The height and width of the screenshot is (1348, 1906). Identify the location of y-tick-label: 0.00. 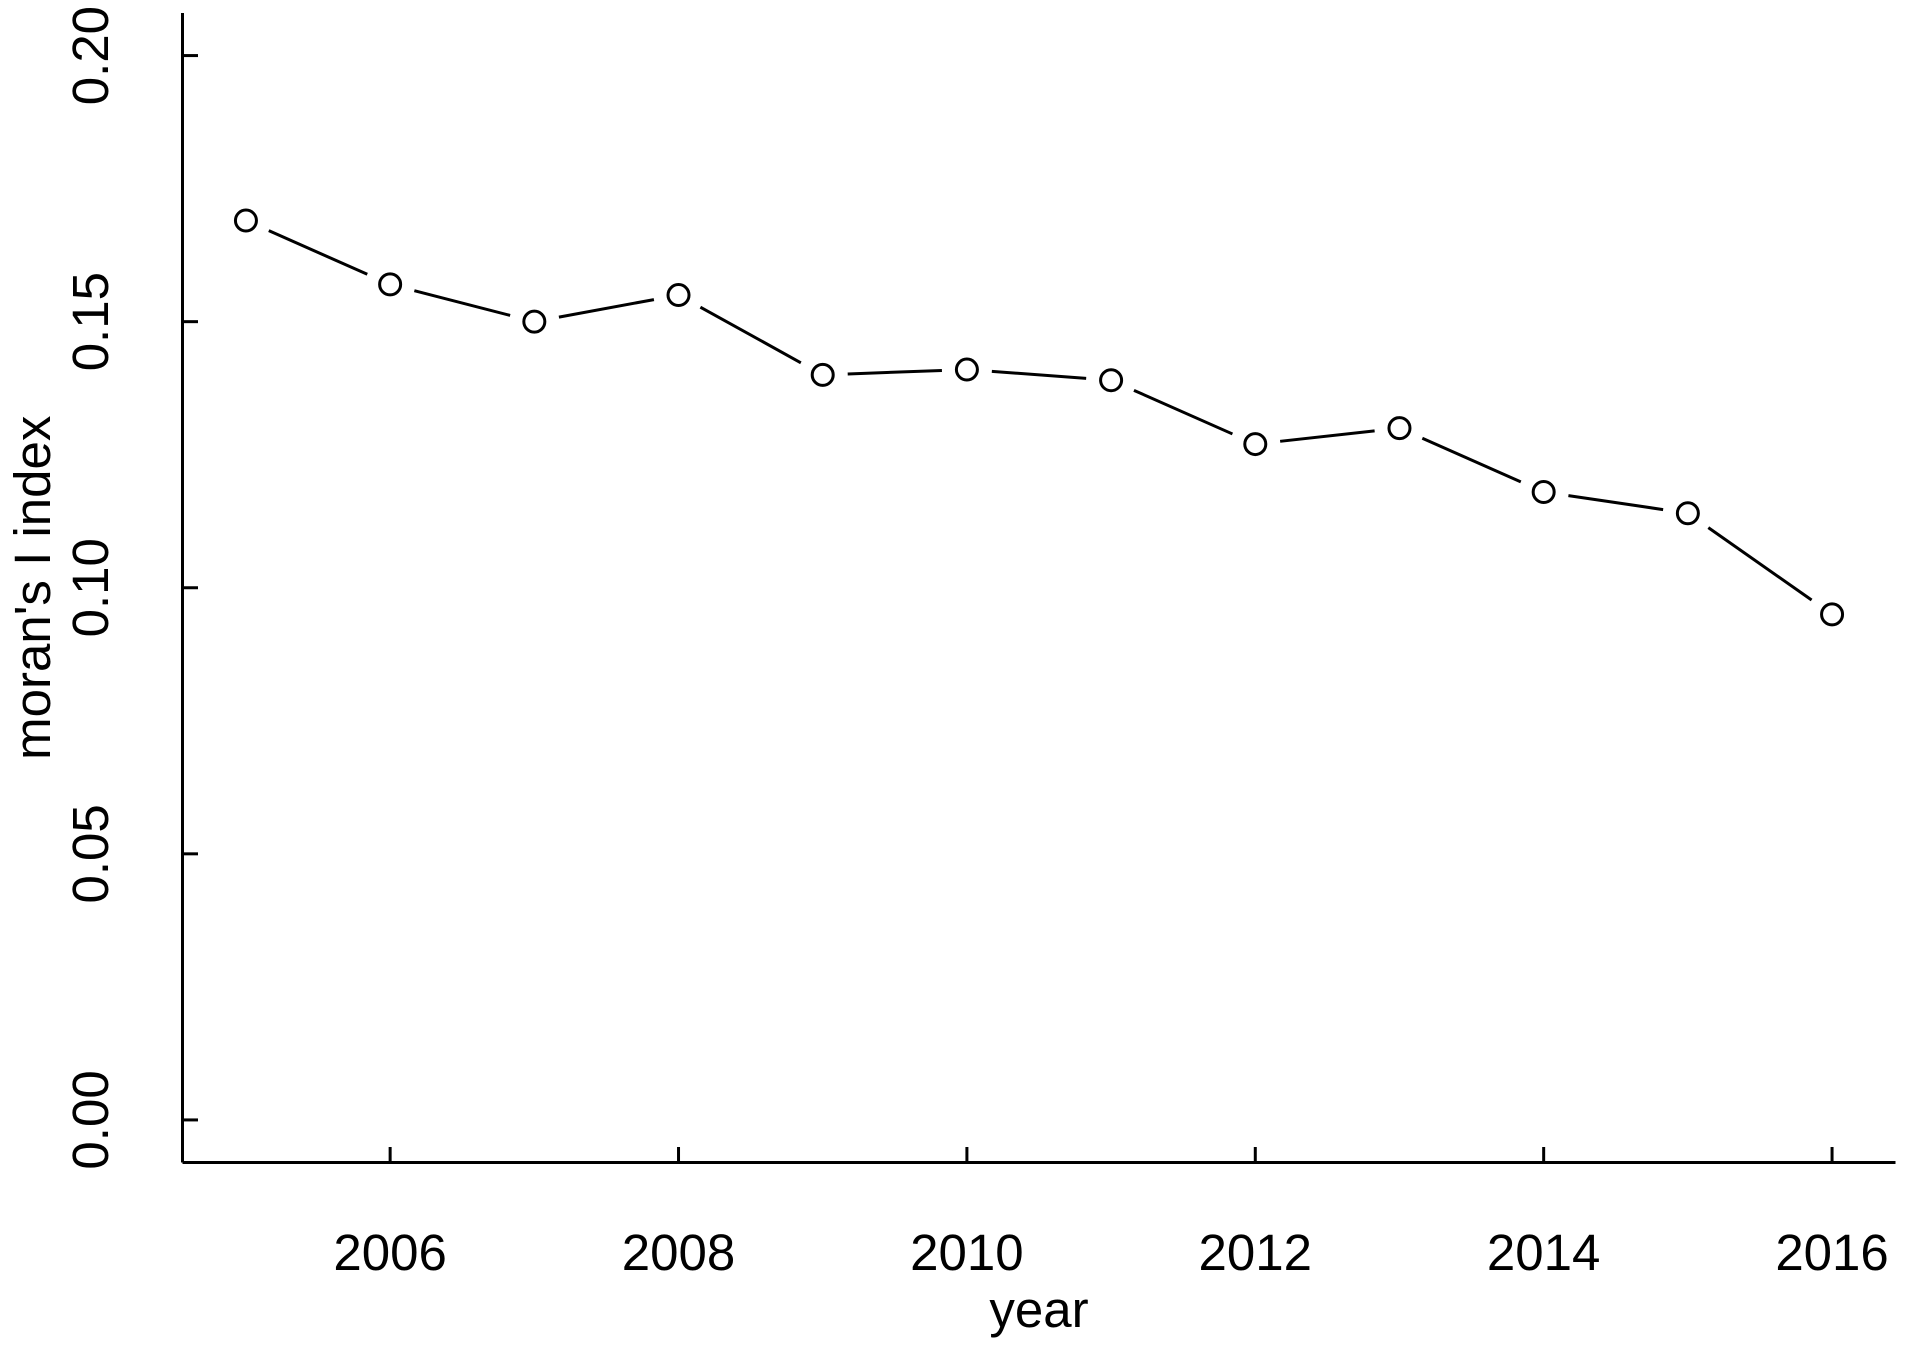
(90, 1119).